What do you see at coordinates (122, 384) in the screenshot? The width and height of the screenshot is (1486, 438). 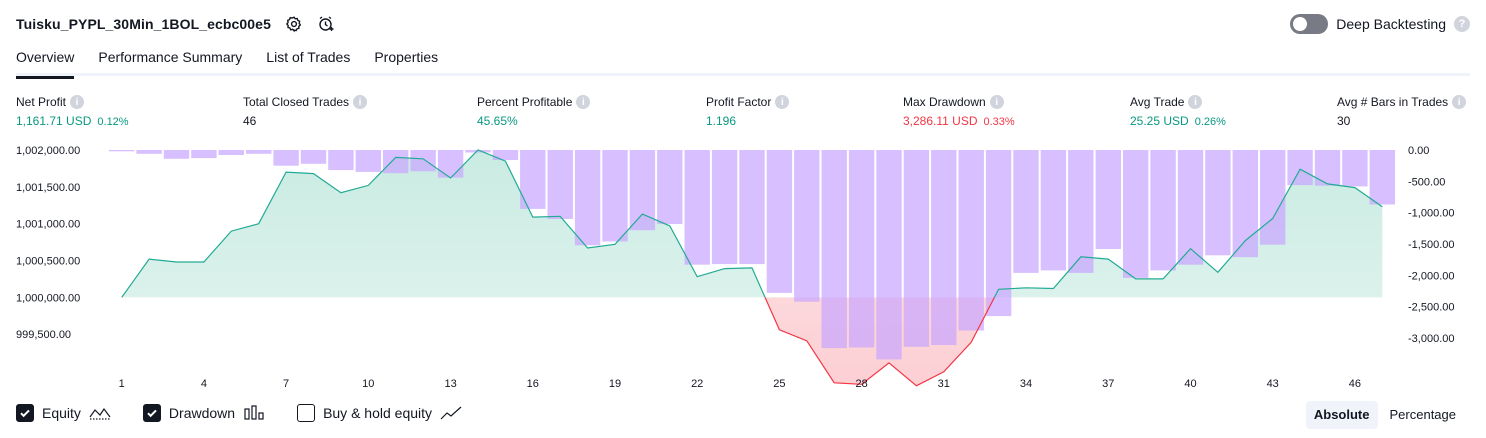 I see `x-axis-label: 1` at bounding box center [122, 384].